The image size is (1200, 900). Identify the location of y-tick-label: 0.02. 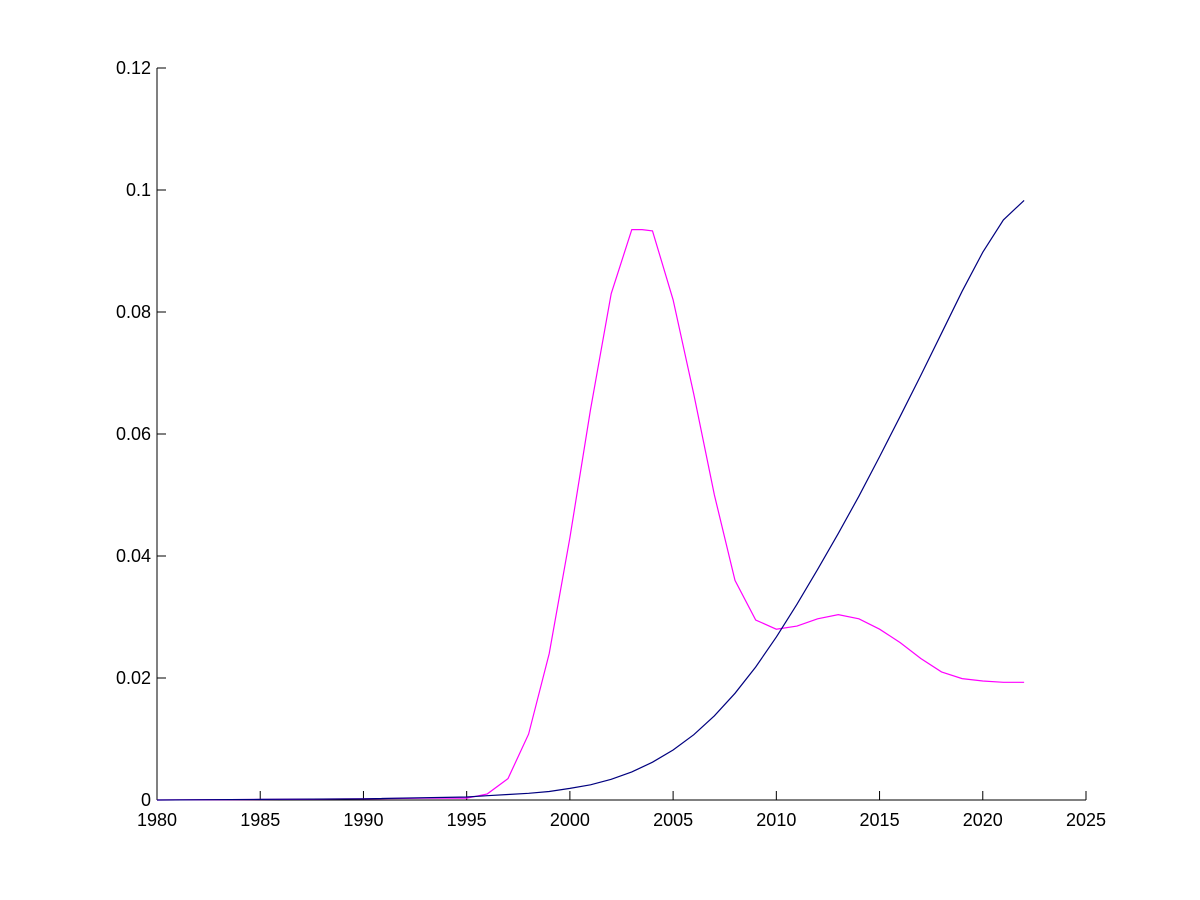
(133, 678).